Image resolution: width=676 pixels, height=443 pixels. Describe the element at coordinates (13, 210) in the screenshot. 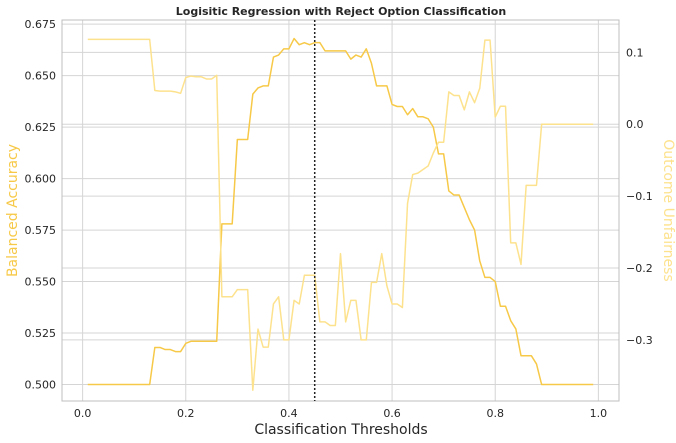

I see `y-left-axis-label: Balanced Accuracy` at that location.